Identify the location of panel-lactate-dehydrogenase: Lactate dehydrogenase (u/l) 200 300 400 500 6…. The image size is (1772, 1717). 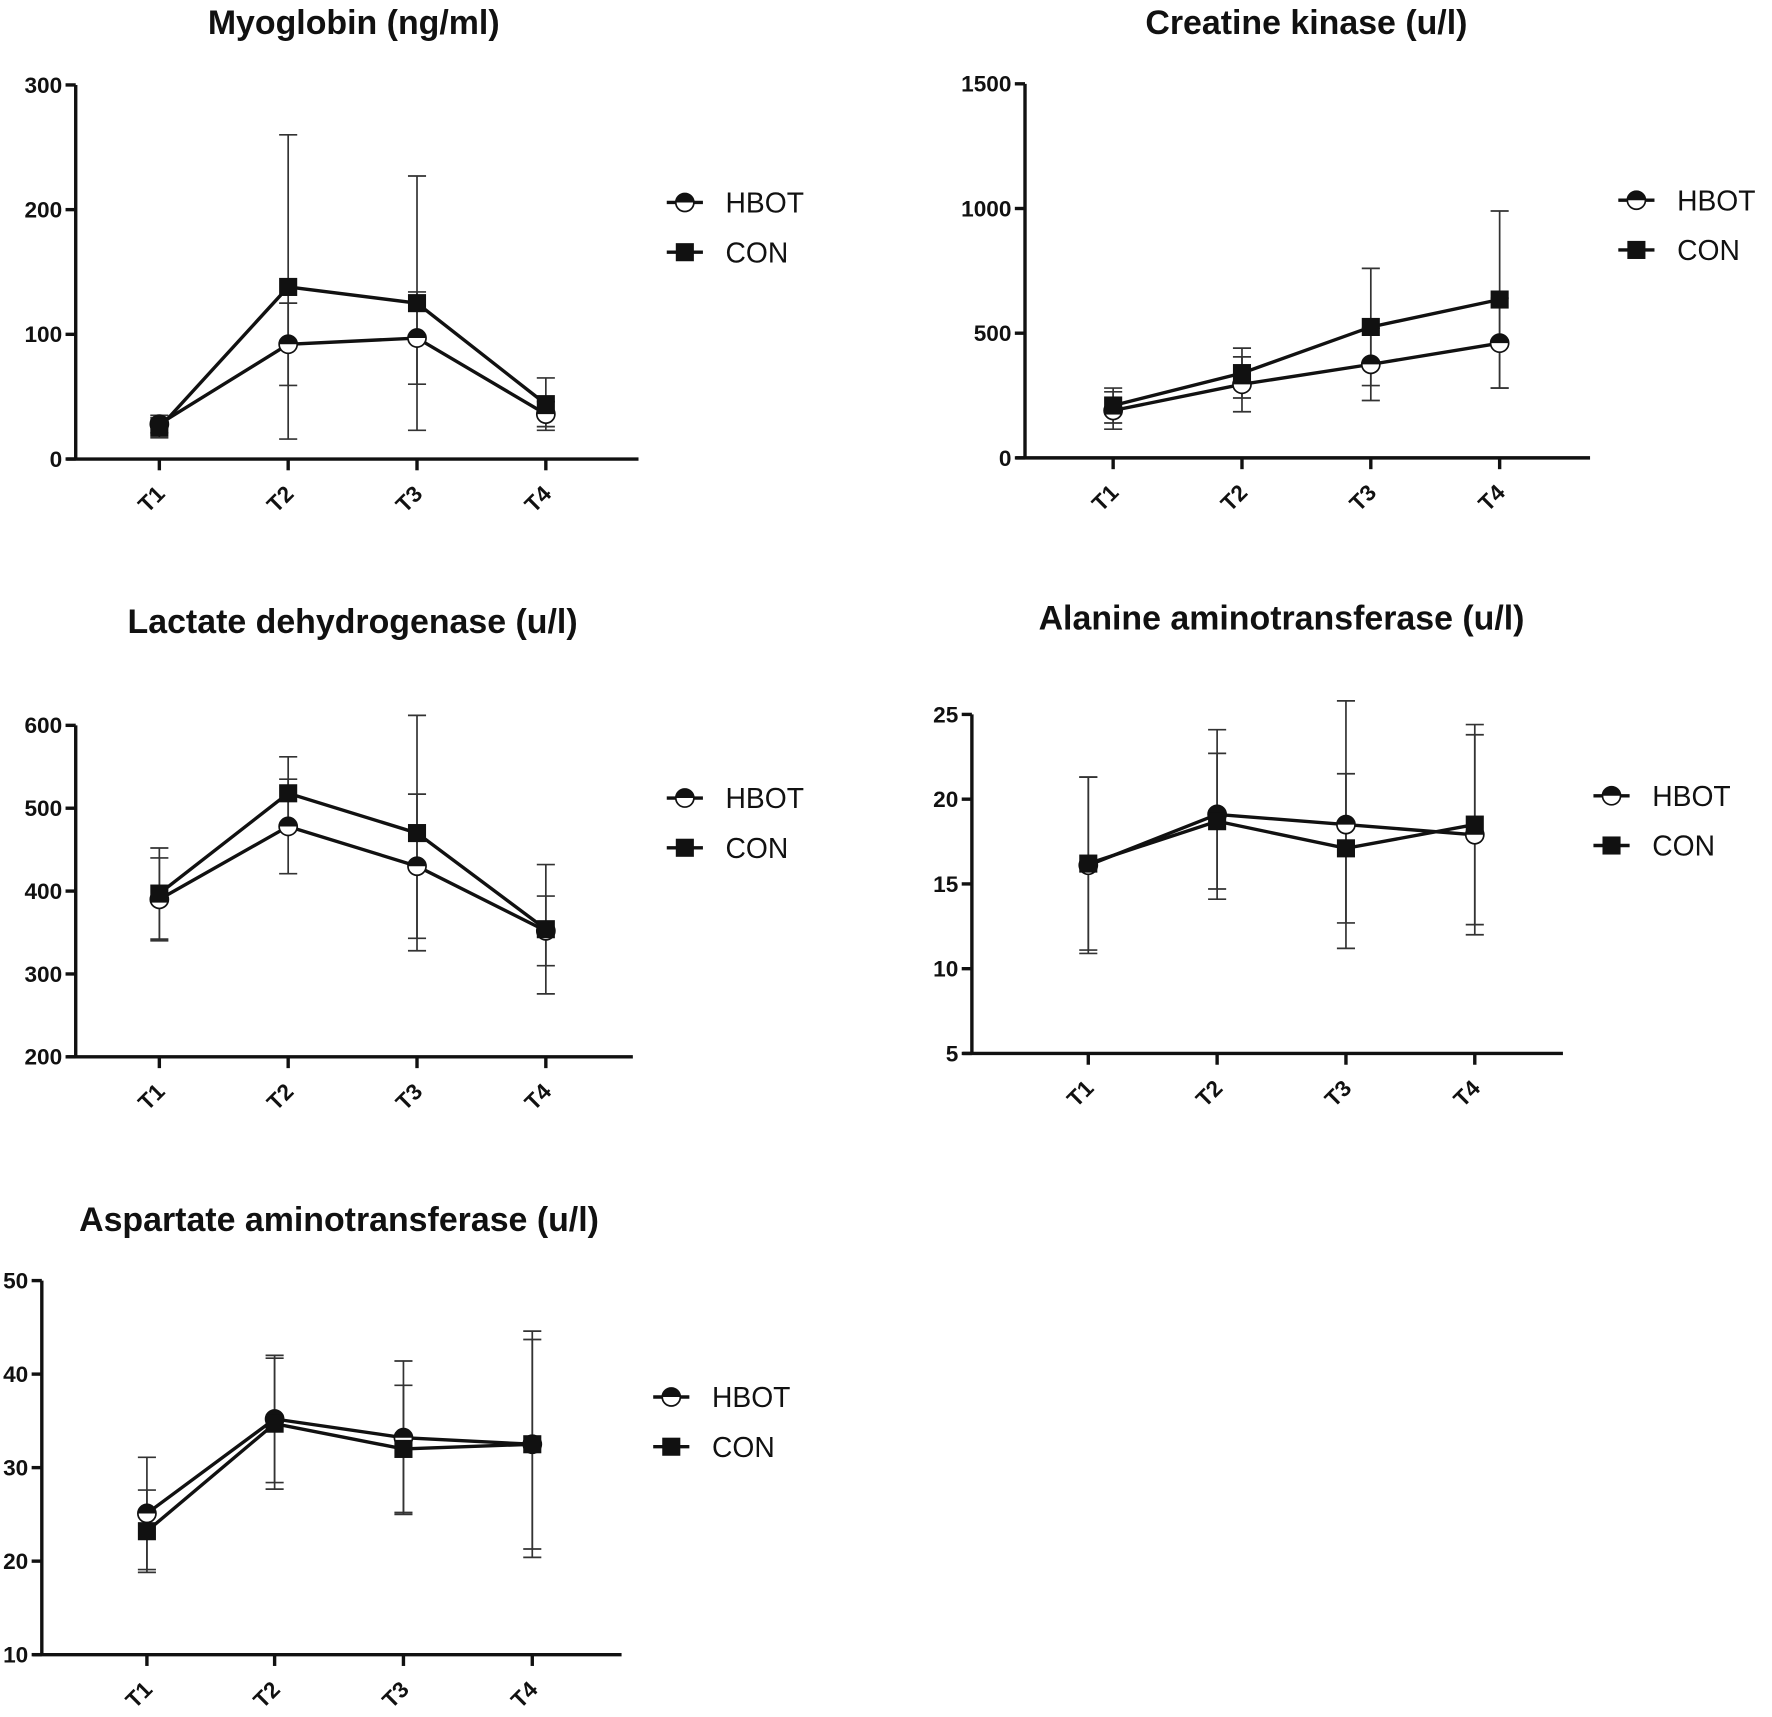
(414, 859).